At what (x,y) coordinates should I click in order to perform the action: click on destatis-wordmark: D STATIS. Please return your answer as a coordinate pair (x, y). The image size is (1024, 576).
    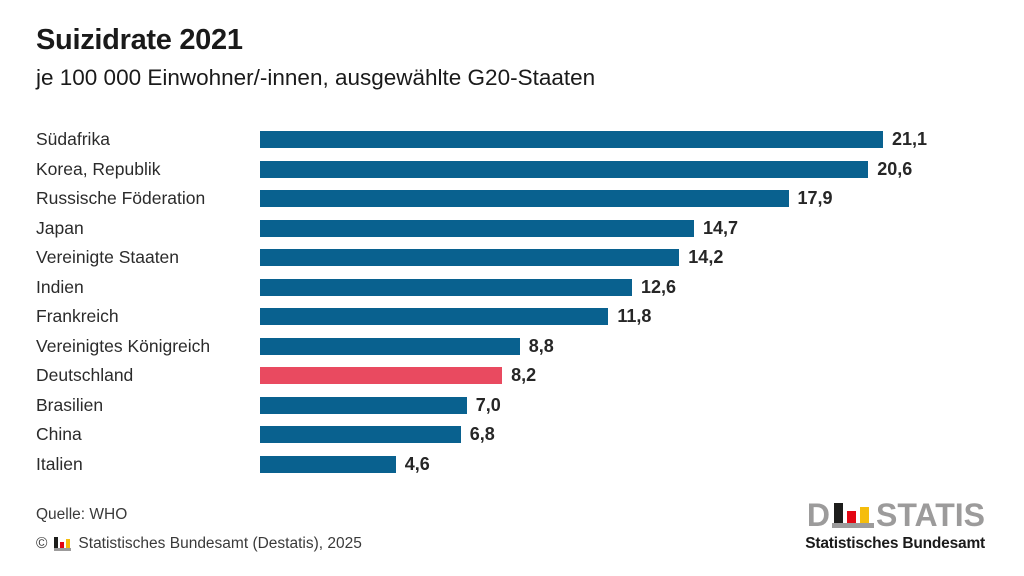
    Looking at the image, I should click on (895, 514).